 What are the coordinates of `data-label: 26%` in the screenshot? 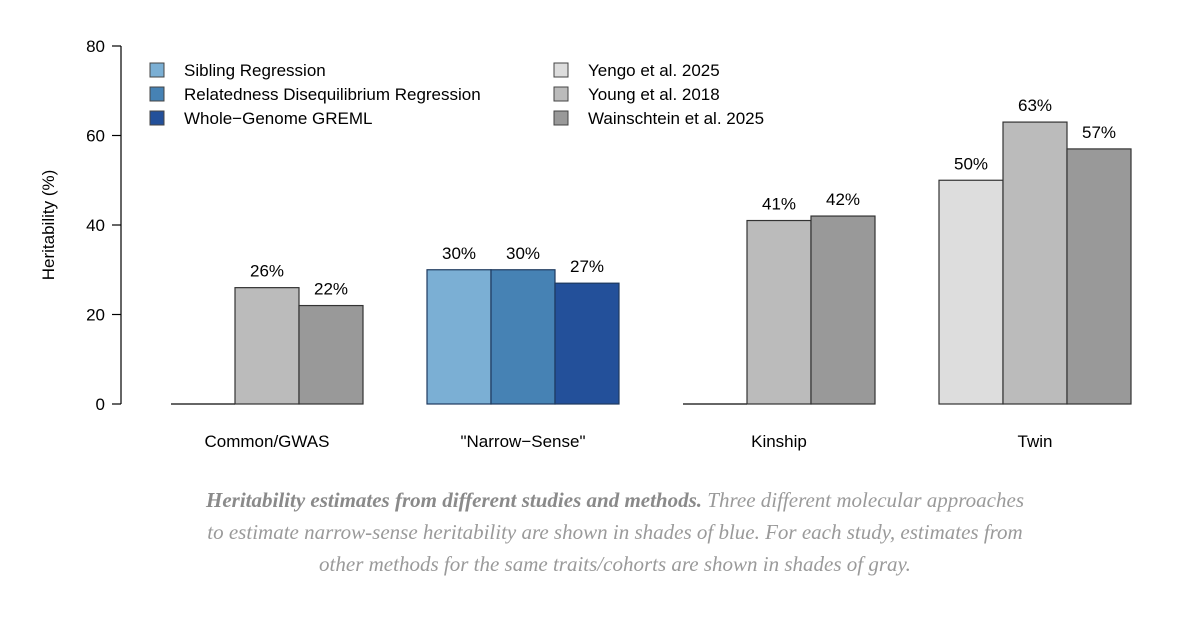 It's located at (267, 271).